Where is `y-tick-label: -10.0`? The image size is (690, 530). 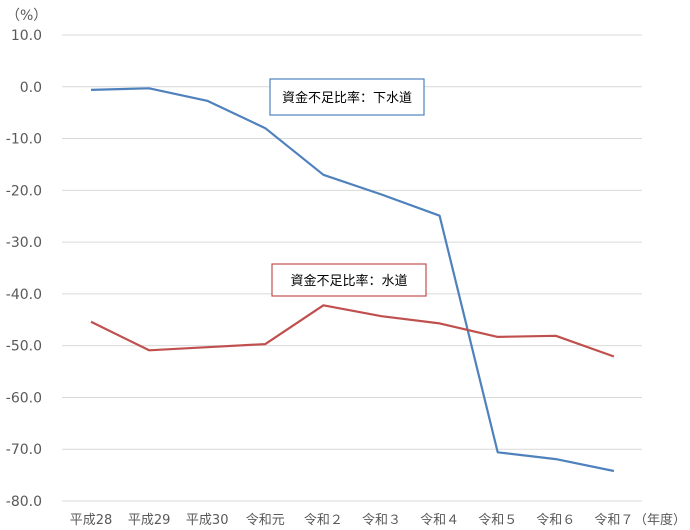
y-tick-label: -10.0 is located at coordinates (24, 140).